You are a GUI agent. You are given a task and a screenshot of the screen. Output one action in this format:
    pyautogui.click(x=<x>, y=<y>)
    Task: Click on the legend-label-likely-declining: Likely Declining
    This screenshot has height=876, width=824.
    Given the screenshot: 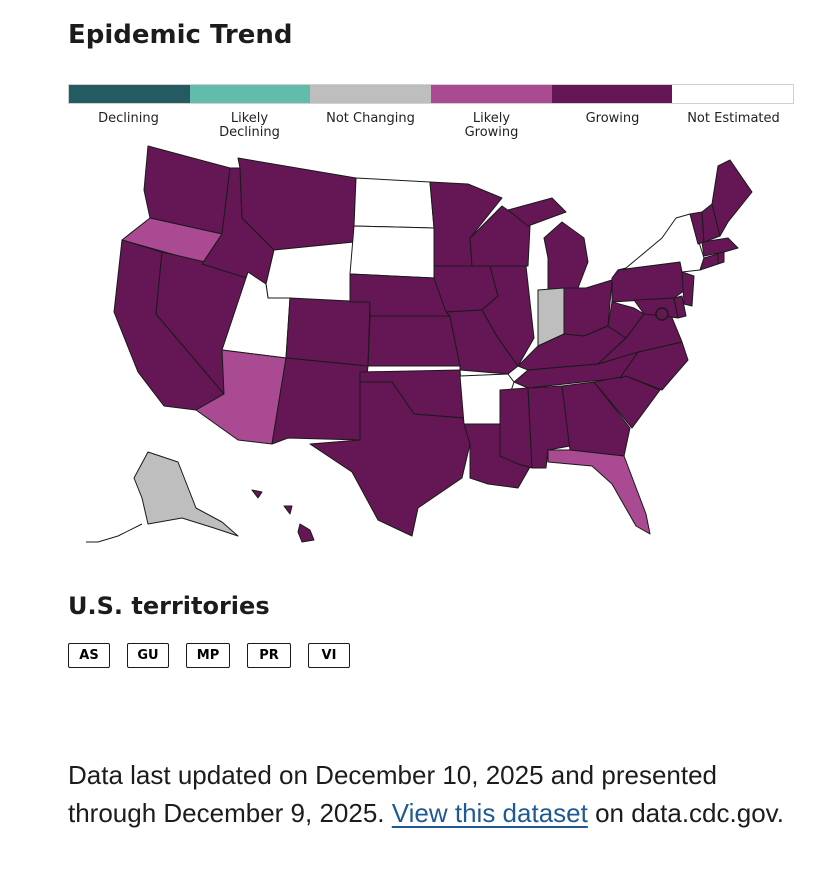 What is the action you would take?
    pyautogui.click(x=249, y=125)
    